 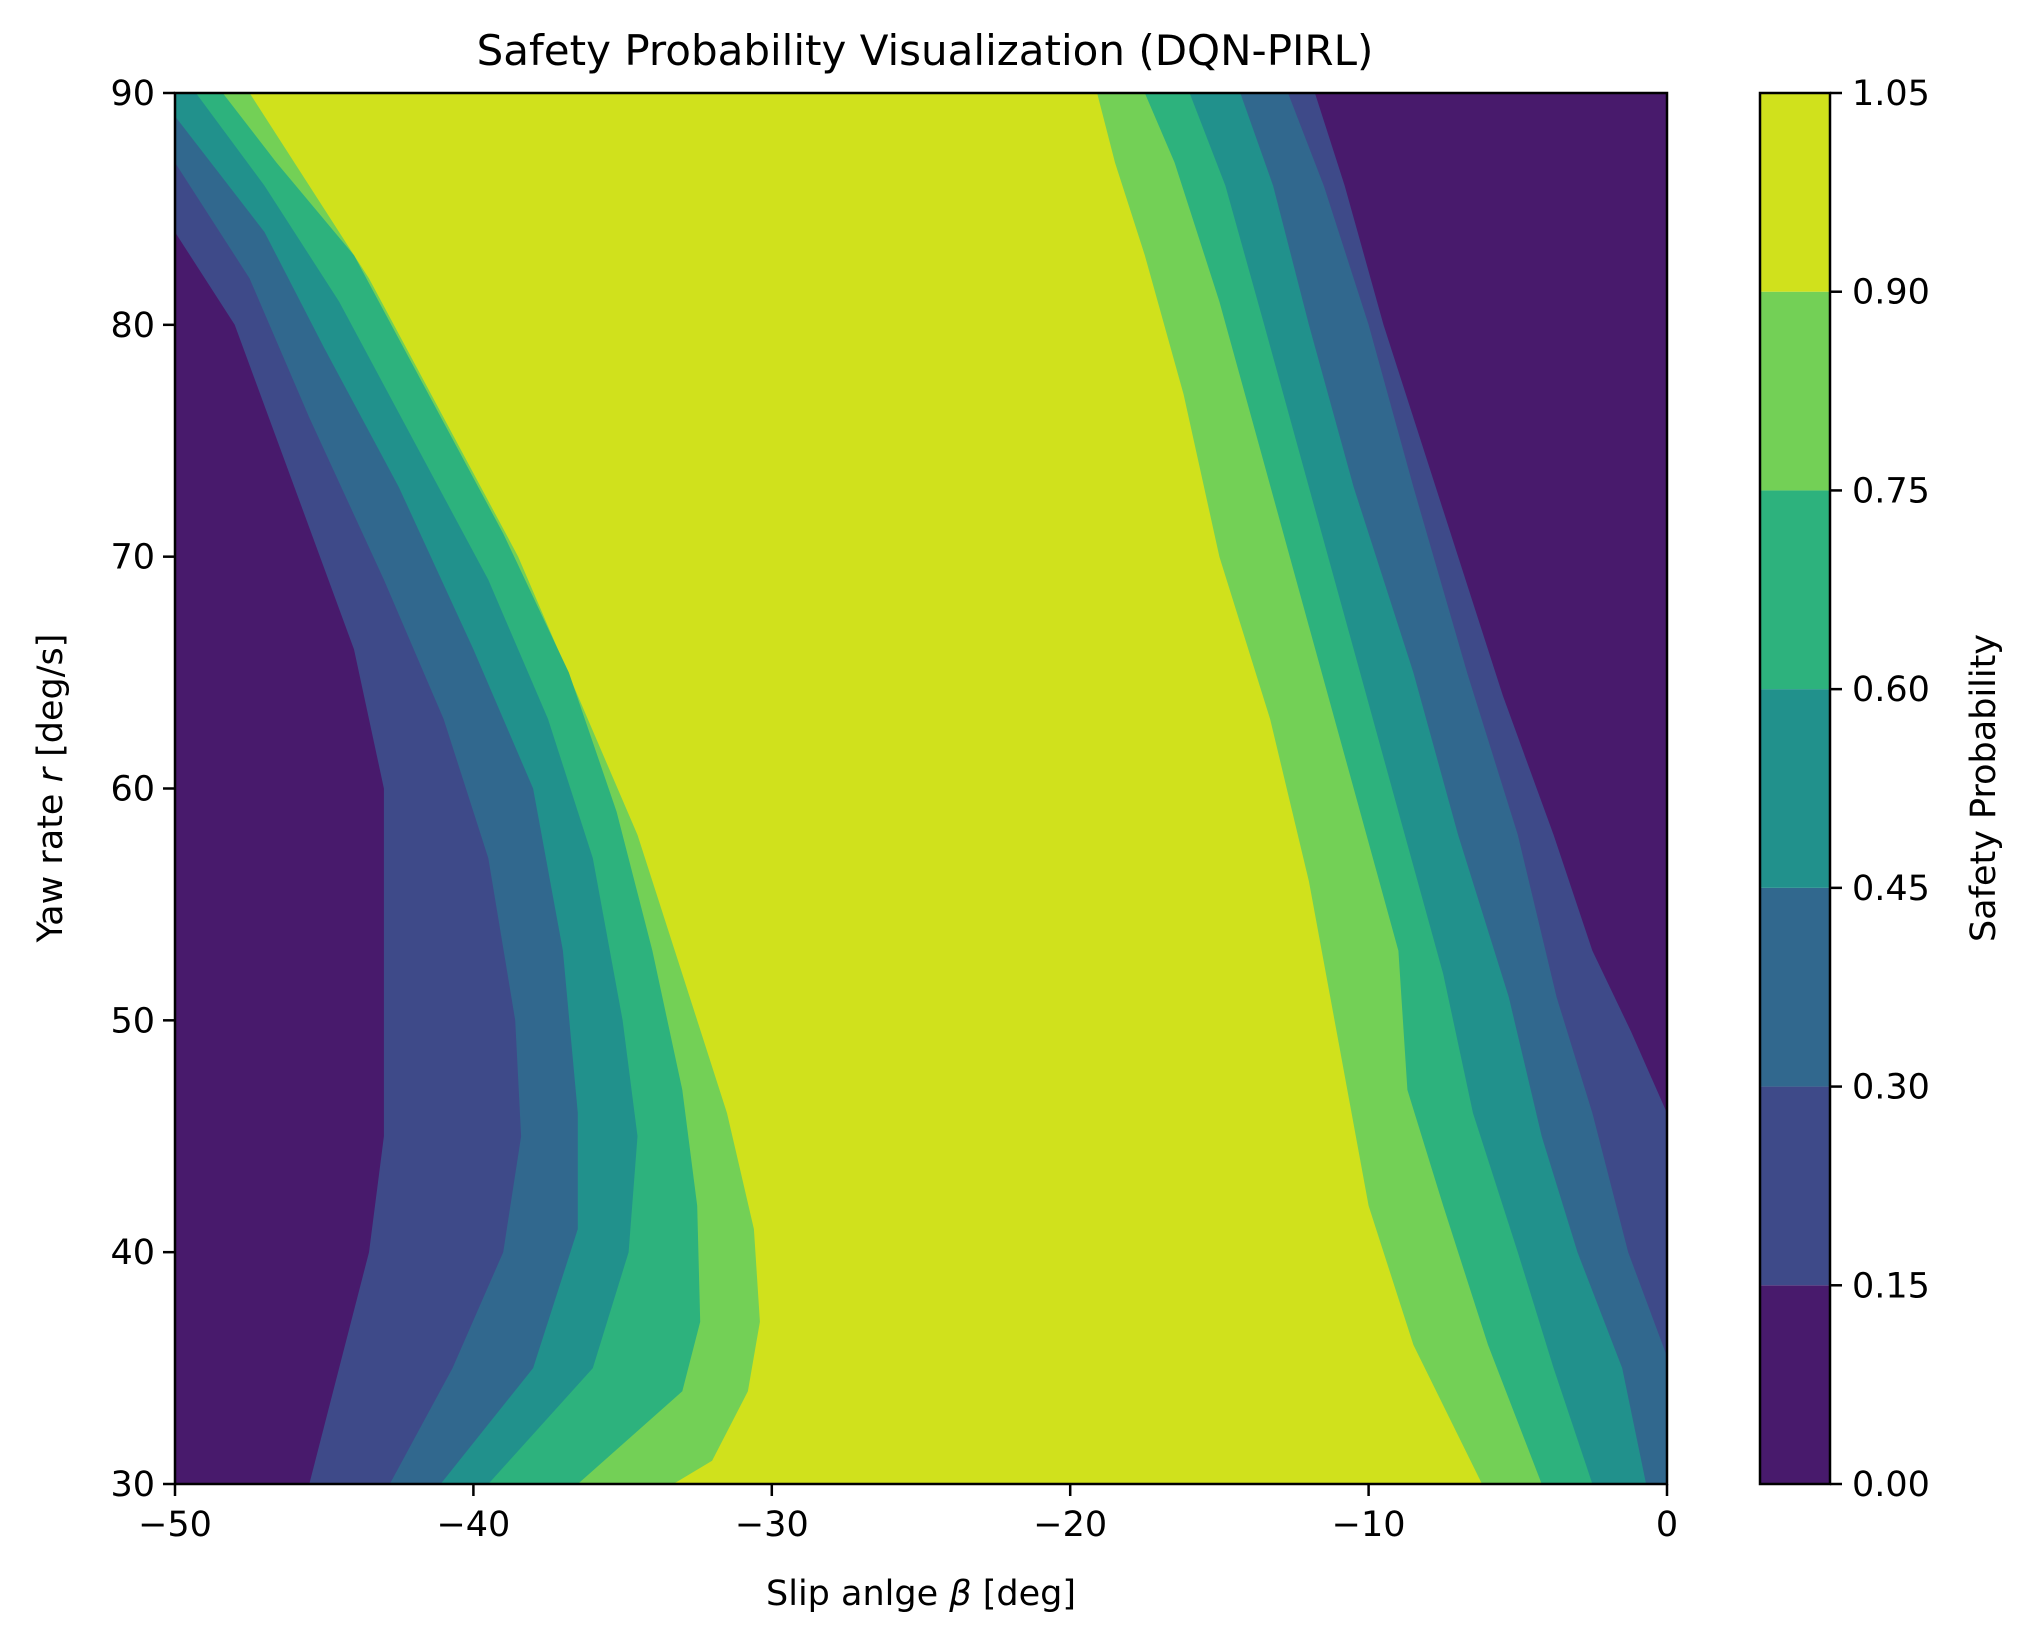 What do you see at coordinates (1891, 889) in the screenshot?
I see `colorbar-tick-label: 0.45` at bounding box center [1891, 889].